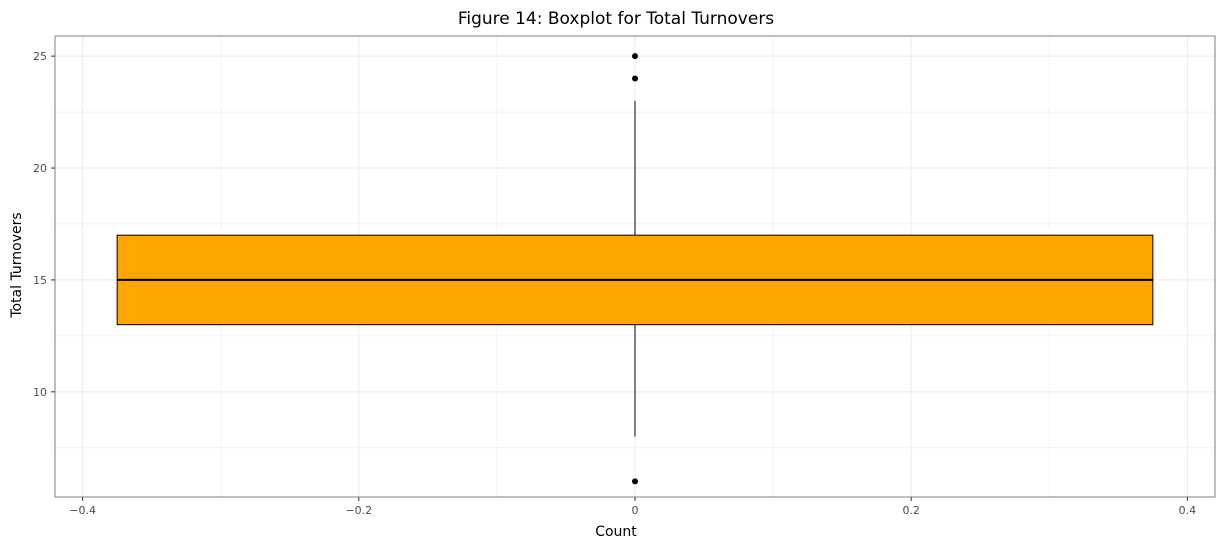 This screenshot has width=1226, height=549. I want to click on y-tick-label: 25, so click(40, 56).